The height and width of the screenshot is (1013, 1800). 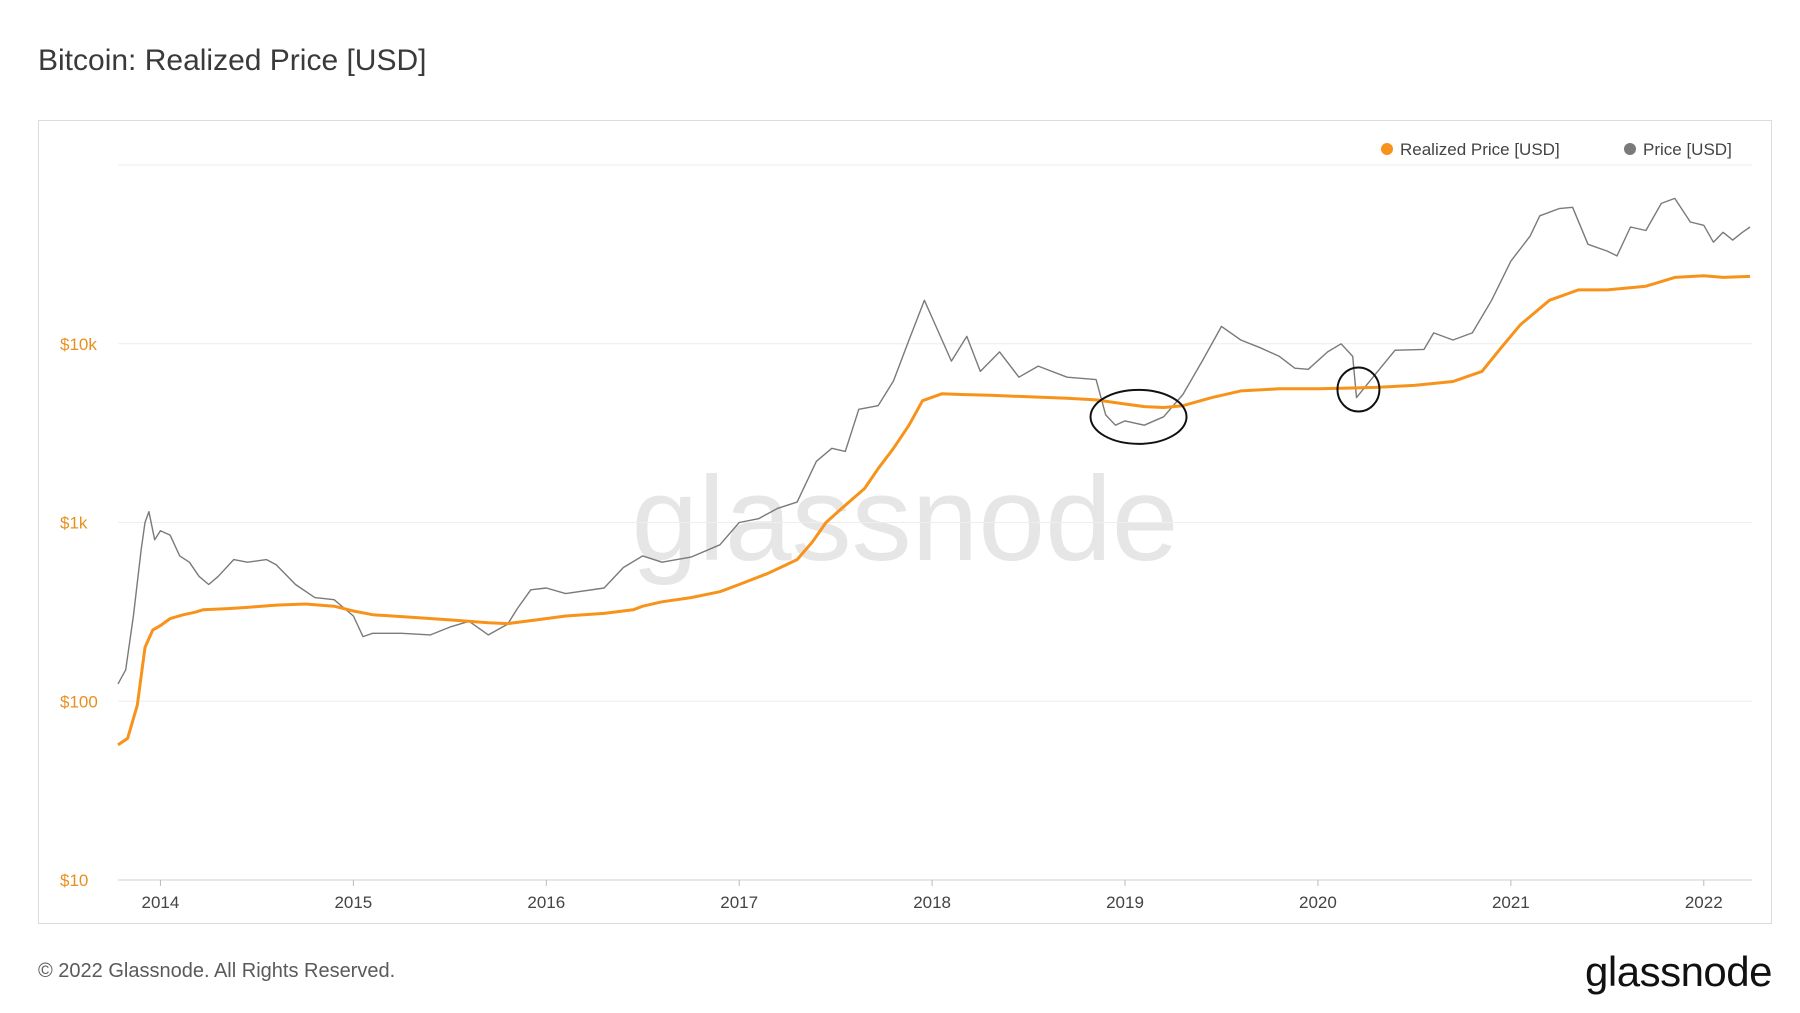 I want to click on x-tick-label: 2016, so click(x=546, y=902).